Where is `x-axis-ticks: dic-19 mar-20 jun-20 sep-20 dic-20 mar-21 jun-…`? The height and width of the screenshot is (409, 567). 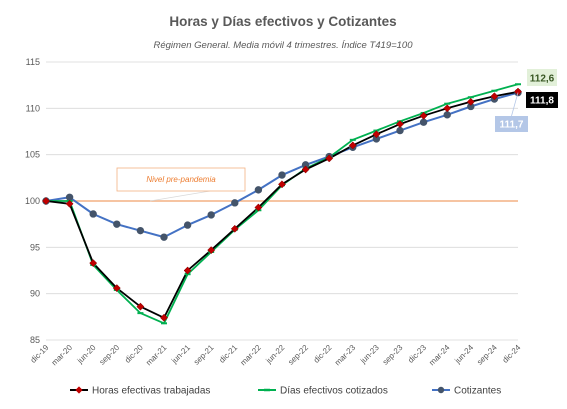 x-axis-ticks: dic-19 mar-20 jun-20 sep-20 dic-20 mar-21 jun-… is located at coordinates (276, 355).